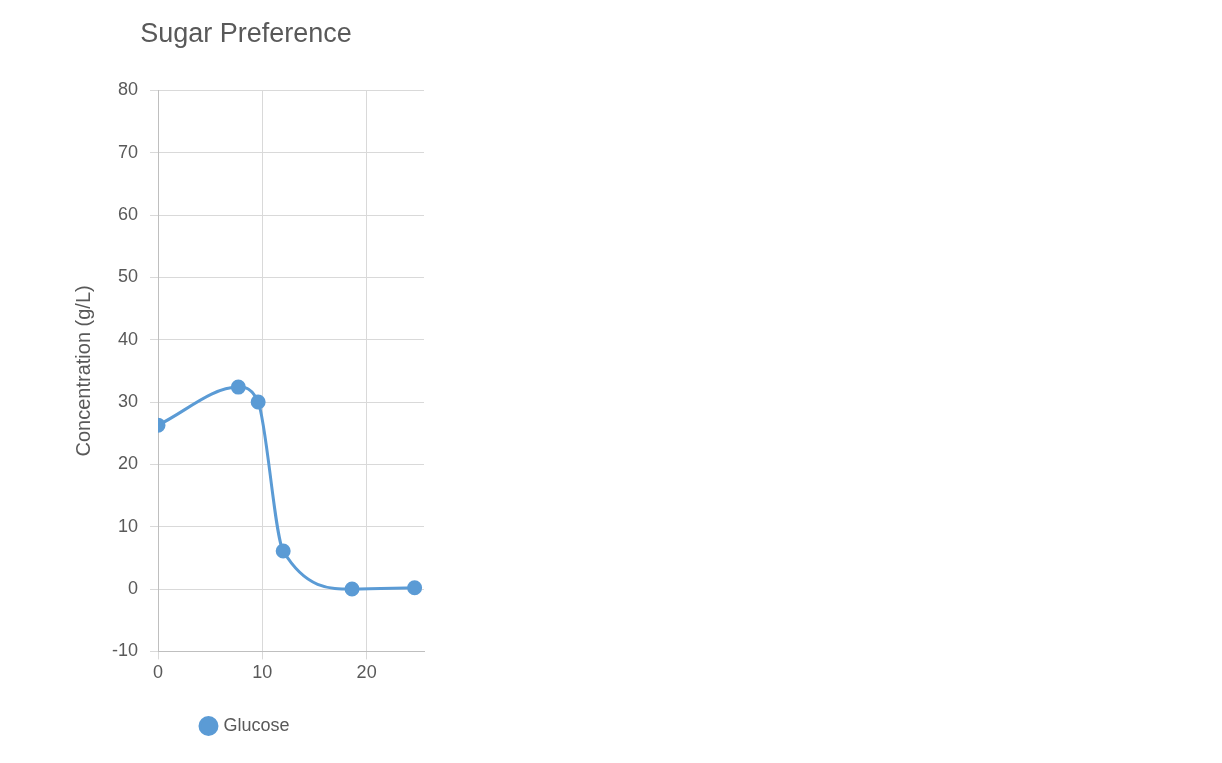 The image size is (1222, 763). Describe the element at coordinates (262, 672) in the screenshot. I see `x-tick-label: 10` at that location.